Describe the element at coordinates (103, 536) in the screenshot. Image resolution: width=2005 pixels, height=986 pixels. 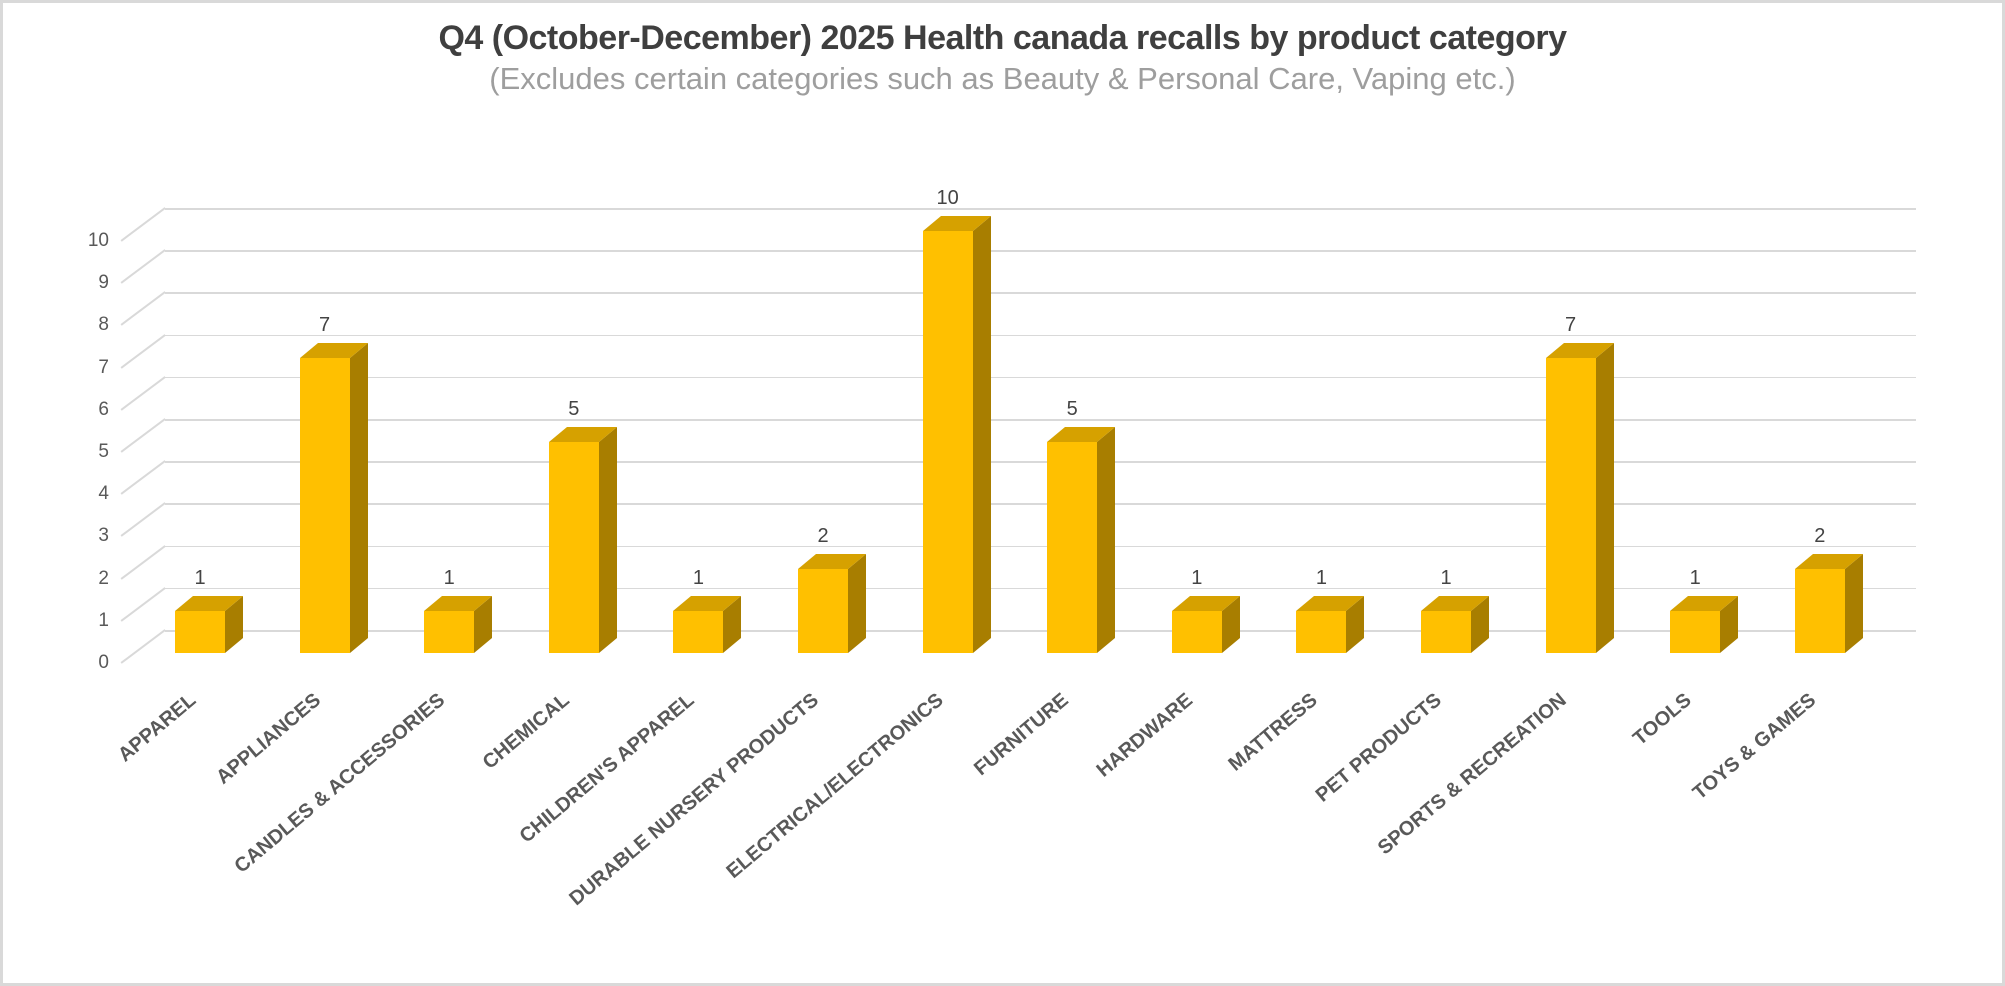
I see `y-axis-tick-label: 3` at that location.